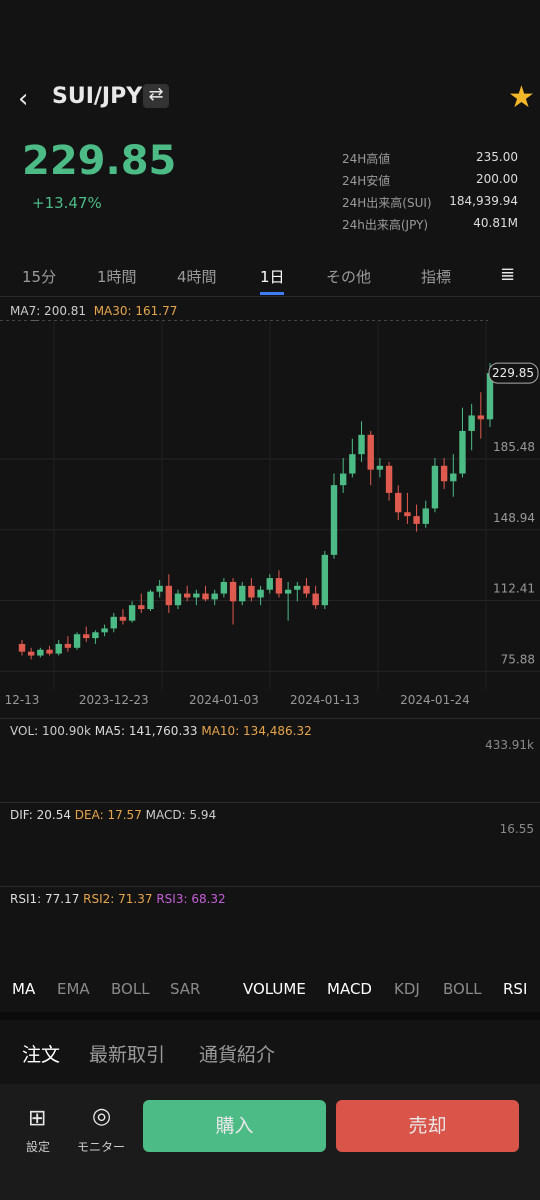  What do you see at coordinates (483, 201) in the screenshot?
I see `stat-value: 184,939.94` at bounding box center [483, 201].